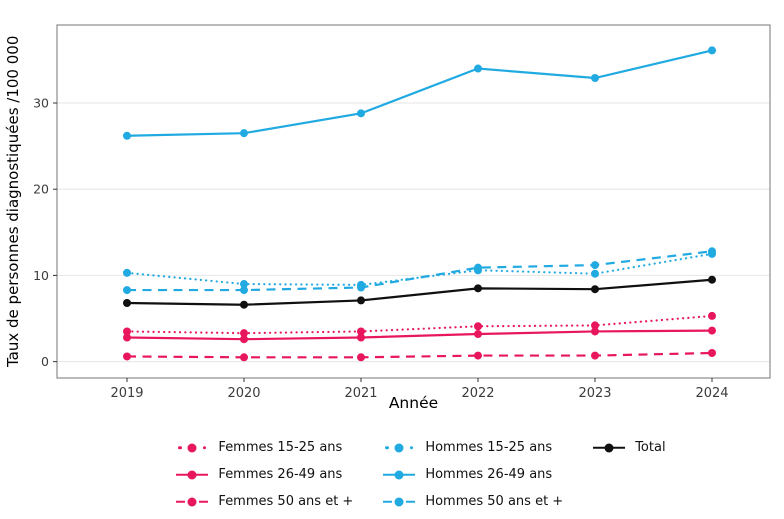  I want to click on legend-column: Total, so click(629, 452).